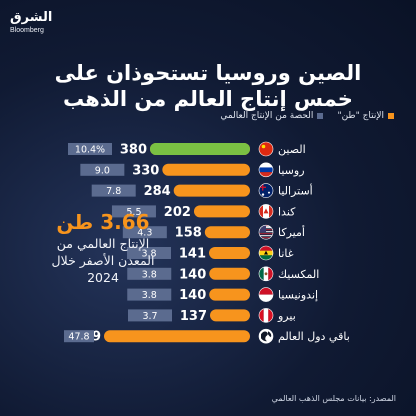  Describe the element at coordinates (266, 274) in the screenshot. I see `mexico-flag-icon` at that location.